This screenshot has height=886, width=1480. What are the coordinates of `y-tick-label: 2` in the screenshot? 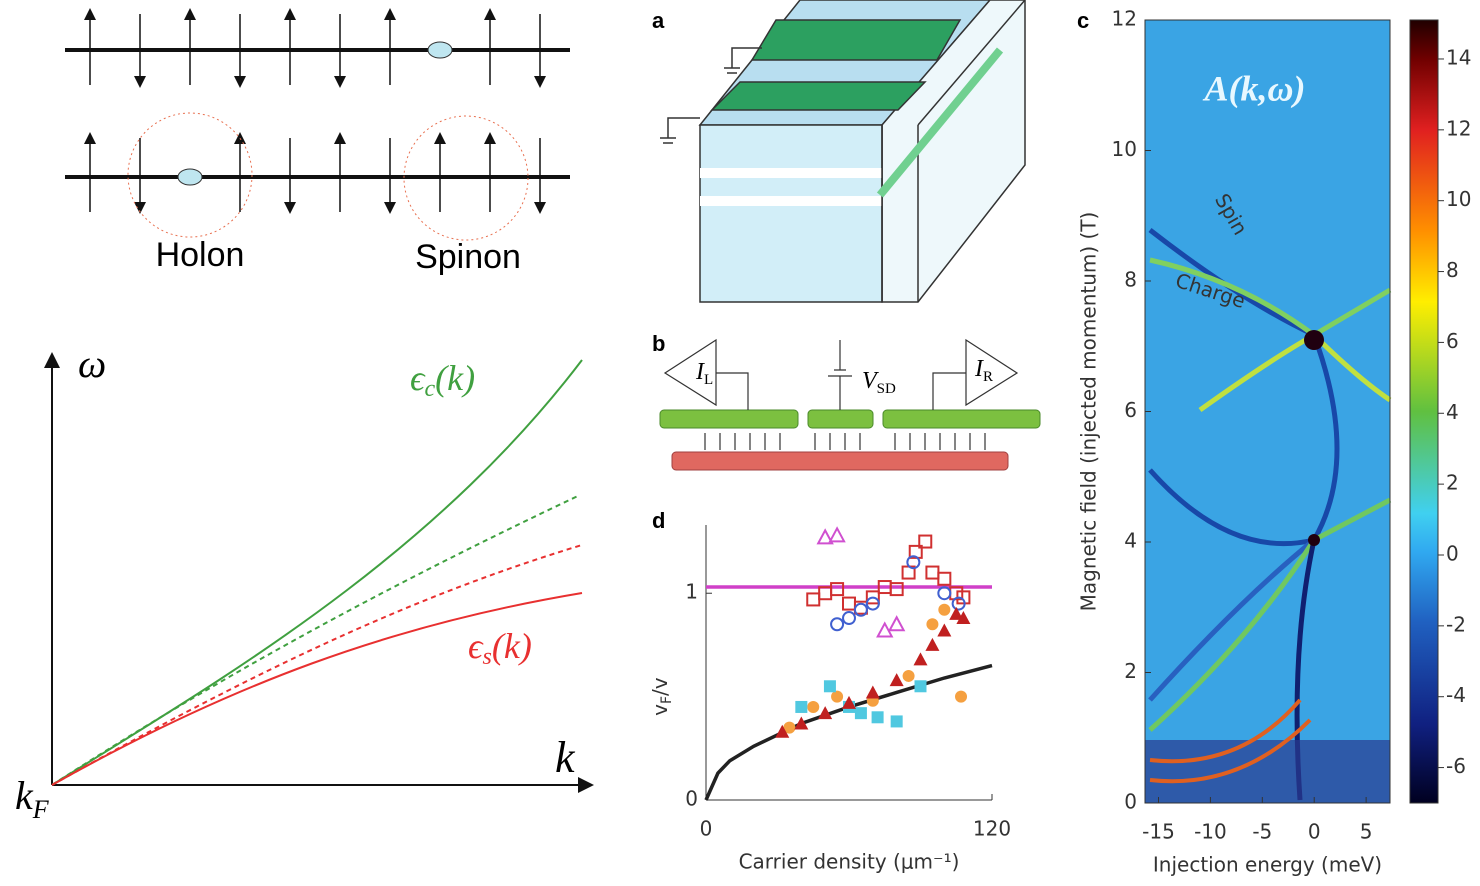 It's located at (1130, 671).